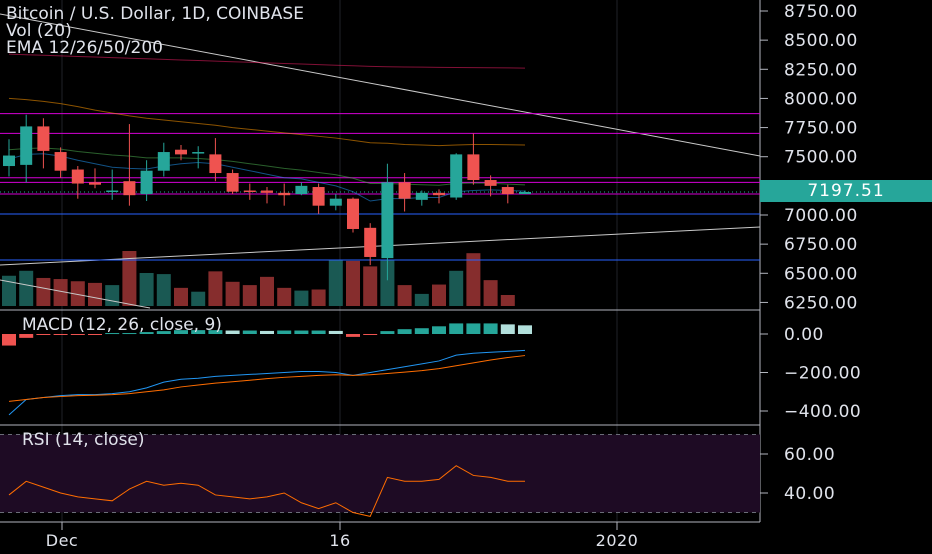 Image resolution: width=932 pixels, height=554 pixels. What do you see at coordinates (821, 245) in the screenshot?
I see `price-tick-label: 6750.00` at bounding box center [821, 245].